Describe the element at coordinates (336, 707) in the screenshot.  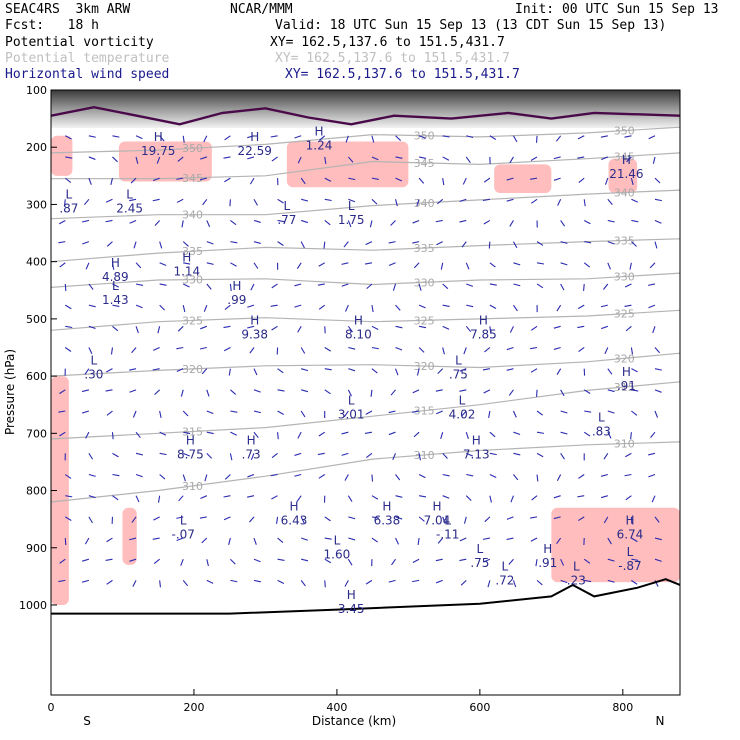
I see `x-tick-label: 400` at that location.